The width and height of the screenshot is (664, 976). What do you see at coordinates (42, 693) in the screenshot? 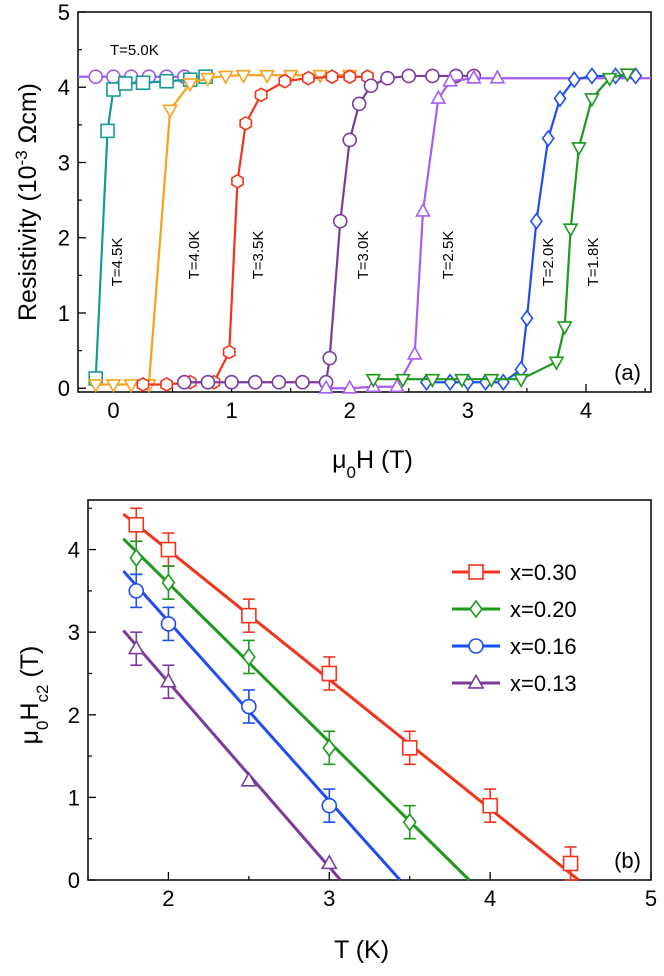
I see `y-axis-label-sub2: c2` at bounding box center [42, 693].